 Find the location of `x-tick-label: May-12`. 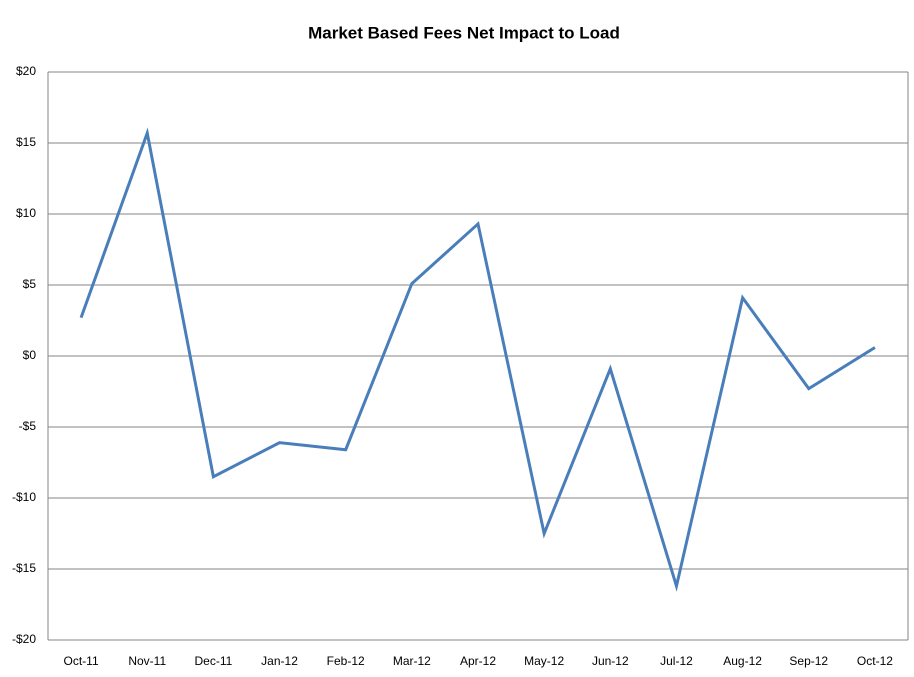

x-tick-label: May-12 is located at coordinates (544, 661).